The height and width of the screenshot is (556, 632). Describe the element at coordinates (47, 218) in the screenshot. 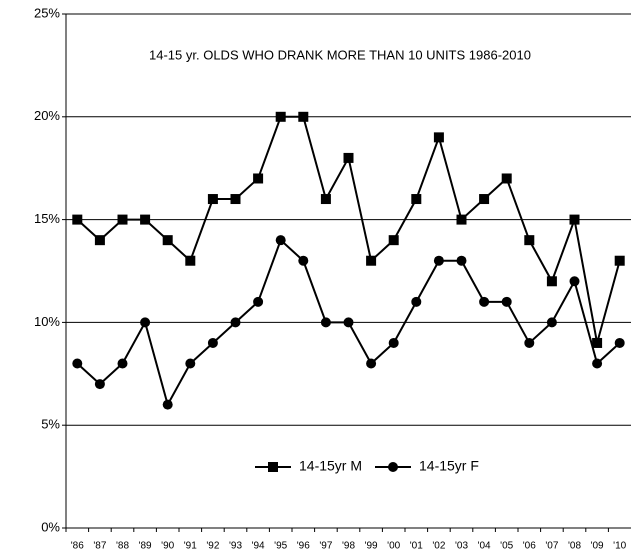

I see `y-tick-label: 15%` at that location.